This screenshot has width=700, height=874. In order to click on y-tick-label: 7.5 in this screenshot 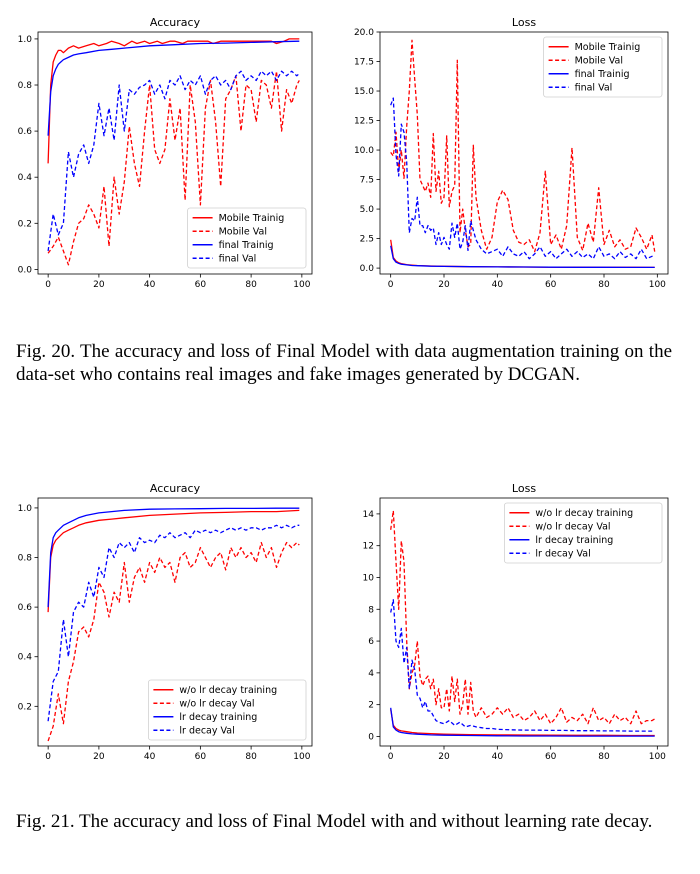, I will do `click(367, 181)`.